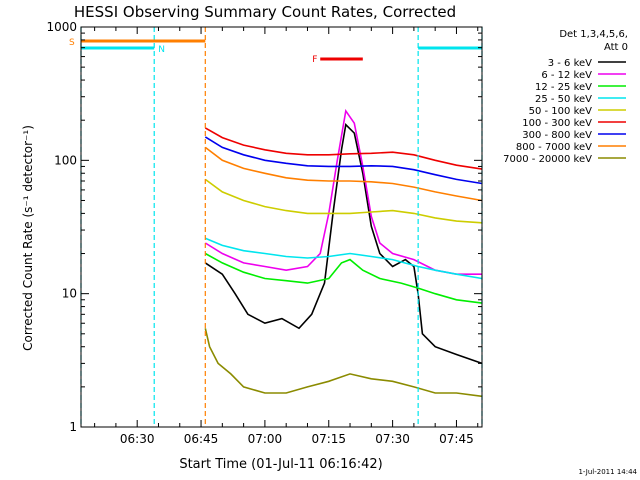 Image resolution: width=640 pixels, height=480 pixels. Describe the element at coordinates (561, 111) in the screenshot. I see `legend-label-50-100-kev: 50 - 100 keV` at that location.